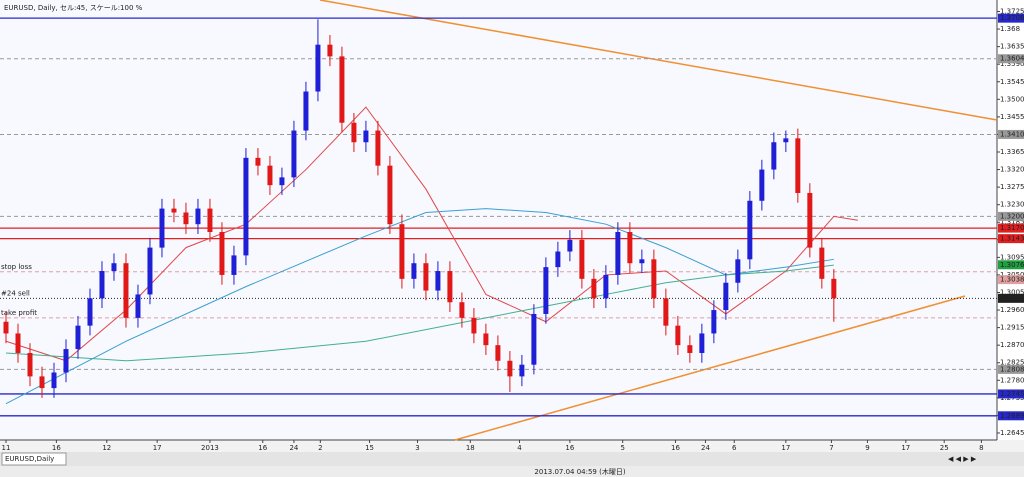 The image size is (1024, 477). I want to click on y-tick-label: 1.3500, so click(1012, 99).